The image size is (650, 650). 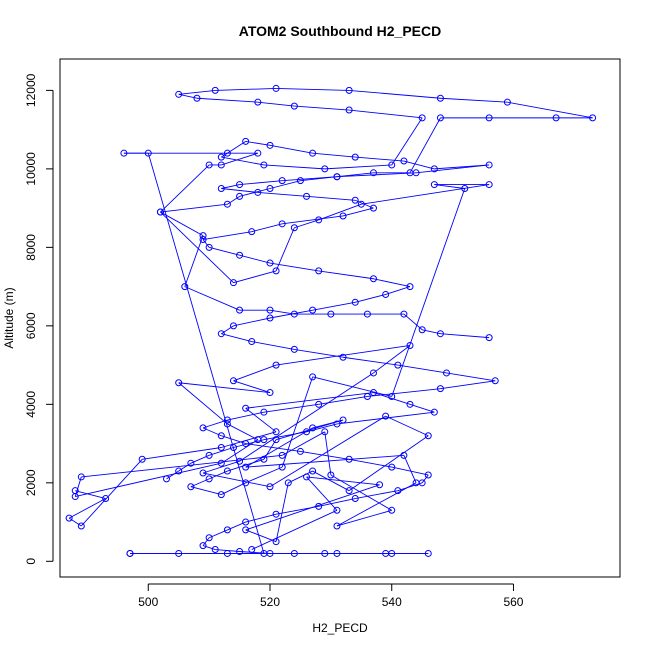 What do you see at coordinates (31, 247) in the screenshot?
I see `y-tick-label: 8000` at bounding box center [31, 247].